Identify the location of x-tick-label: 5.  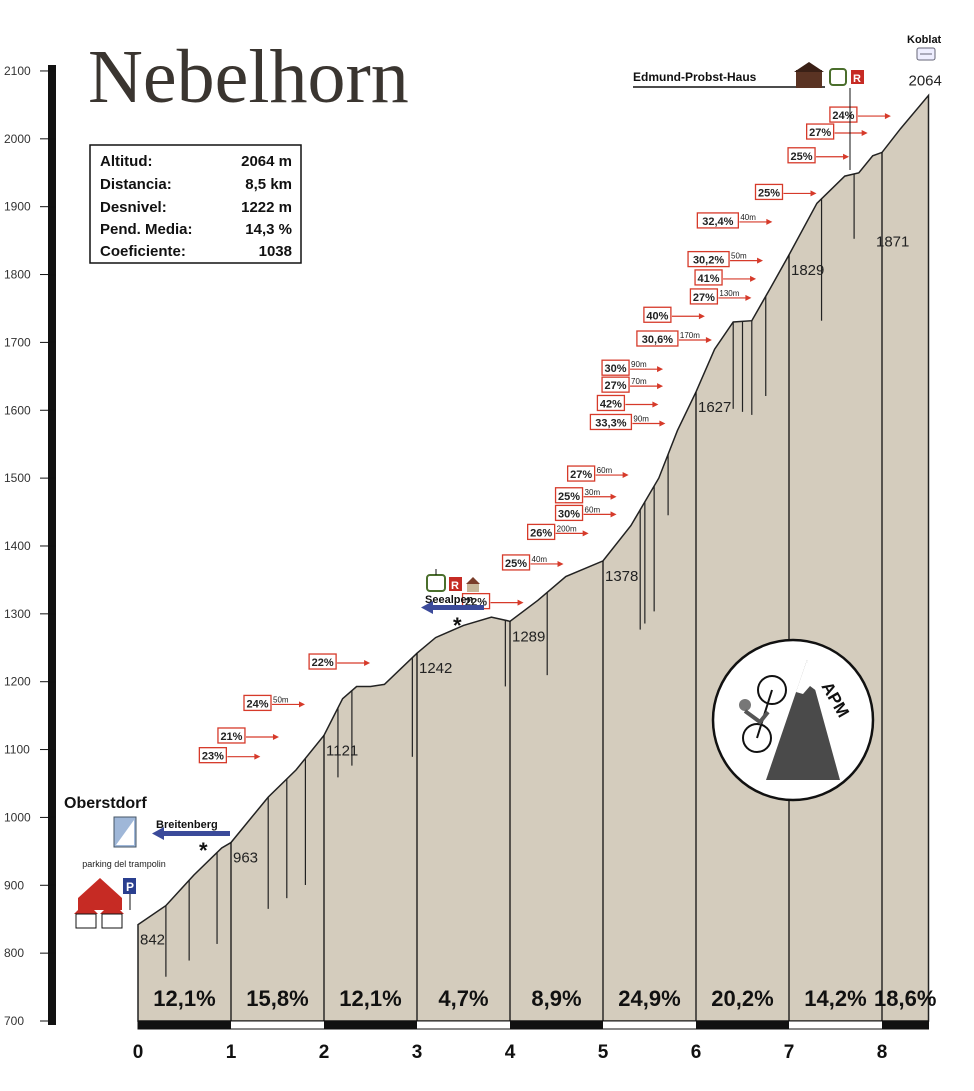
(603, 1052).